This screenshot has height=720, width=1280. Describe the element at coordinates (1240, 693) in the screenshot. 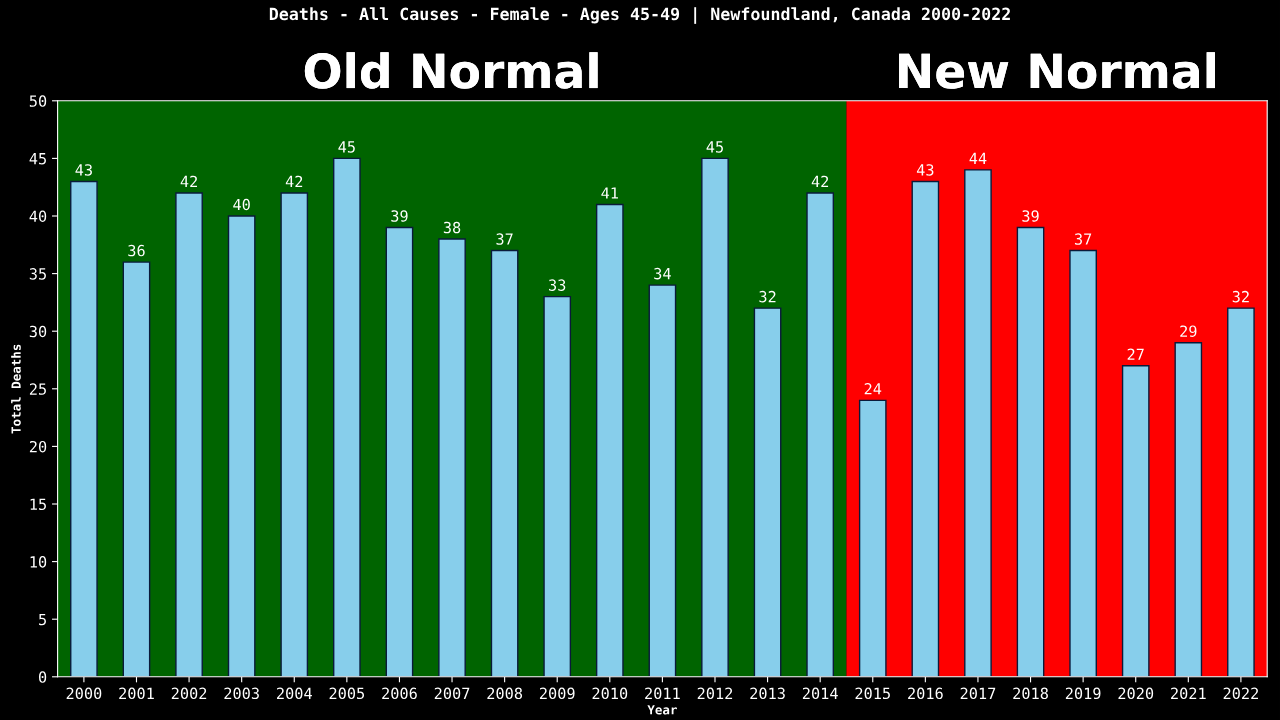

I see `x-tick-label: 2022` at that location.